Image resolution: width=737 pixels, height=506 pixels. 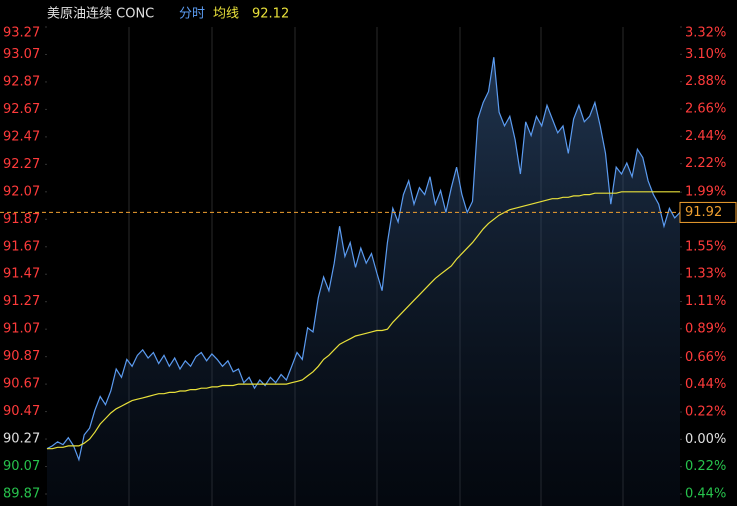 What do you see at coordinates (21, 329) in the screenshot?
I see `y-tick-label: 91.07` at bounding box center [21, 329].